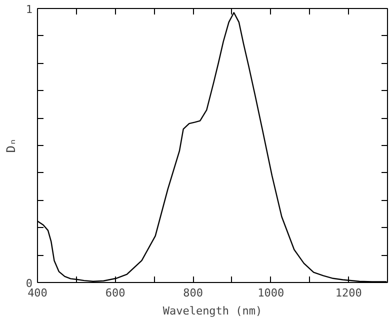 Image resolution: width=390 pixels, height=320 pixels. I want to click on x-axis-title: Wavelength (nm), so click(212, 311).